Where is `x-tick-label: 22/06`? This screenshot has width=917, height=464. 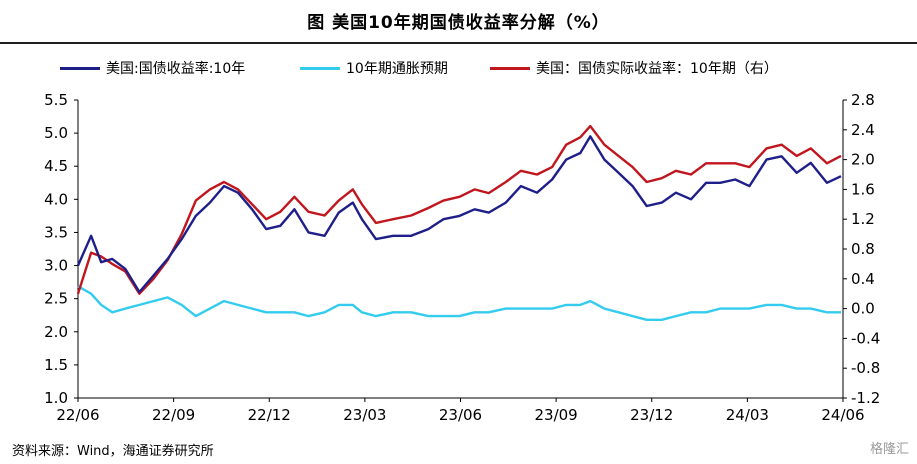 x-tick-label: 22/06 is located at coordinates (77, 415).